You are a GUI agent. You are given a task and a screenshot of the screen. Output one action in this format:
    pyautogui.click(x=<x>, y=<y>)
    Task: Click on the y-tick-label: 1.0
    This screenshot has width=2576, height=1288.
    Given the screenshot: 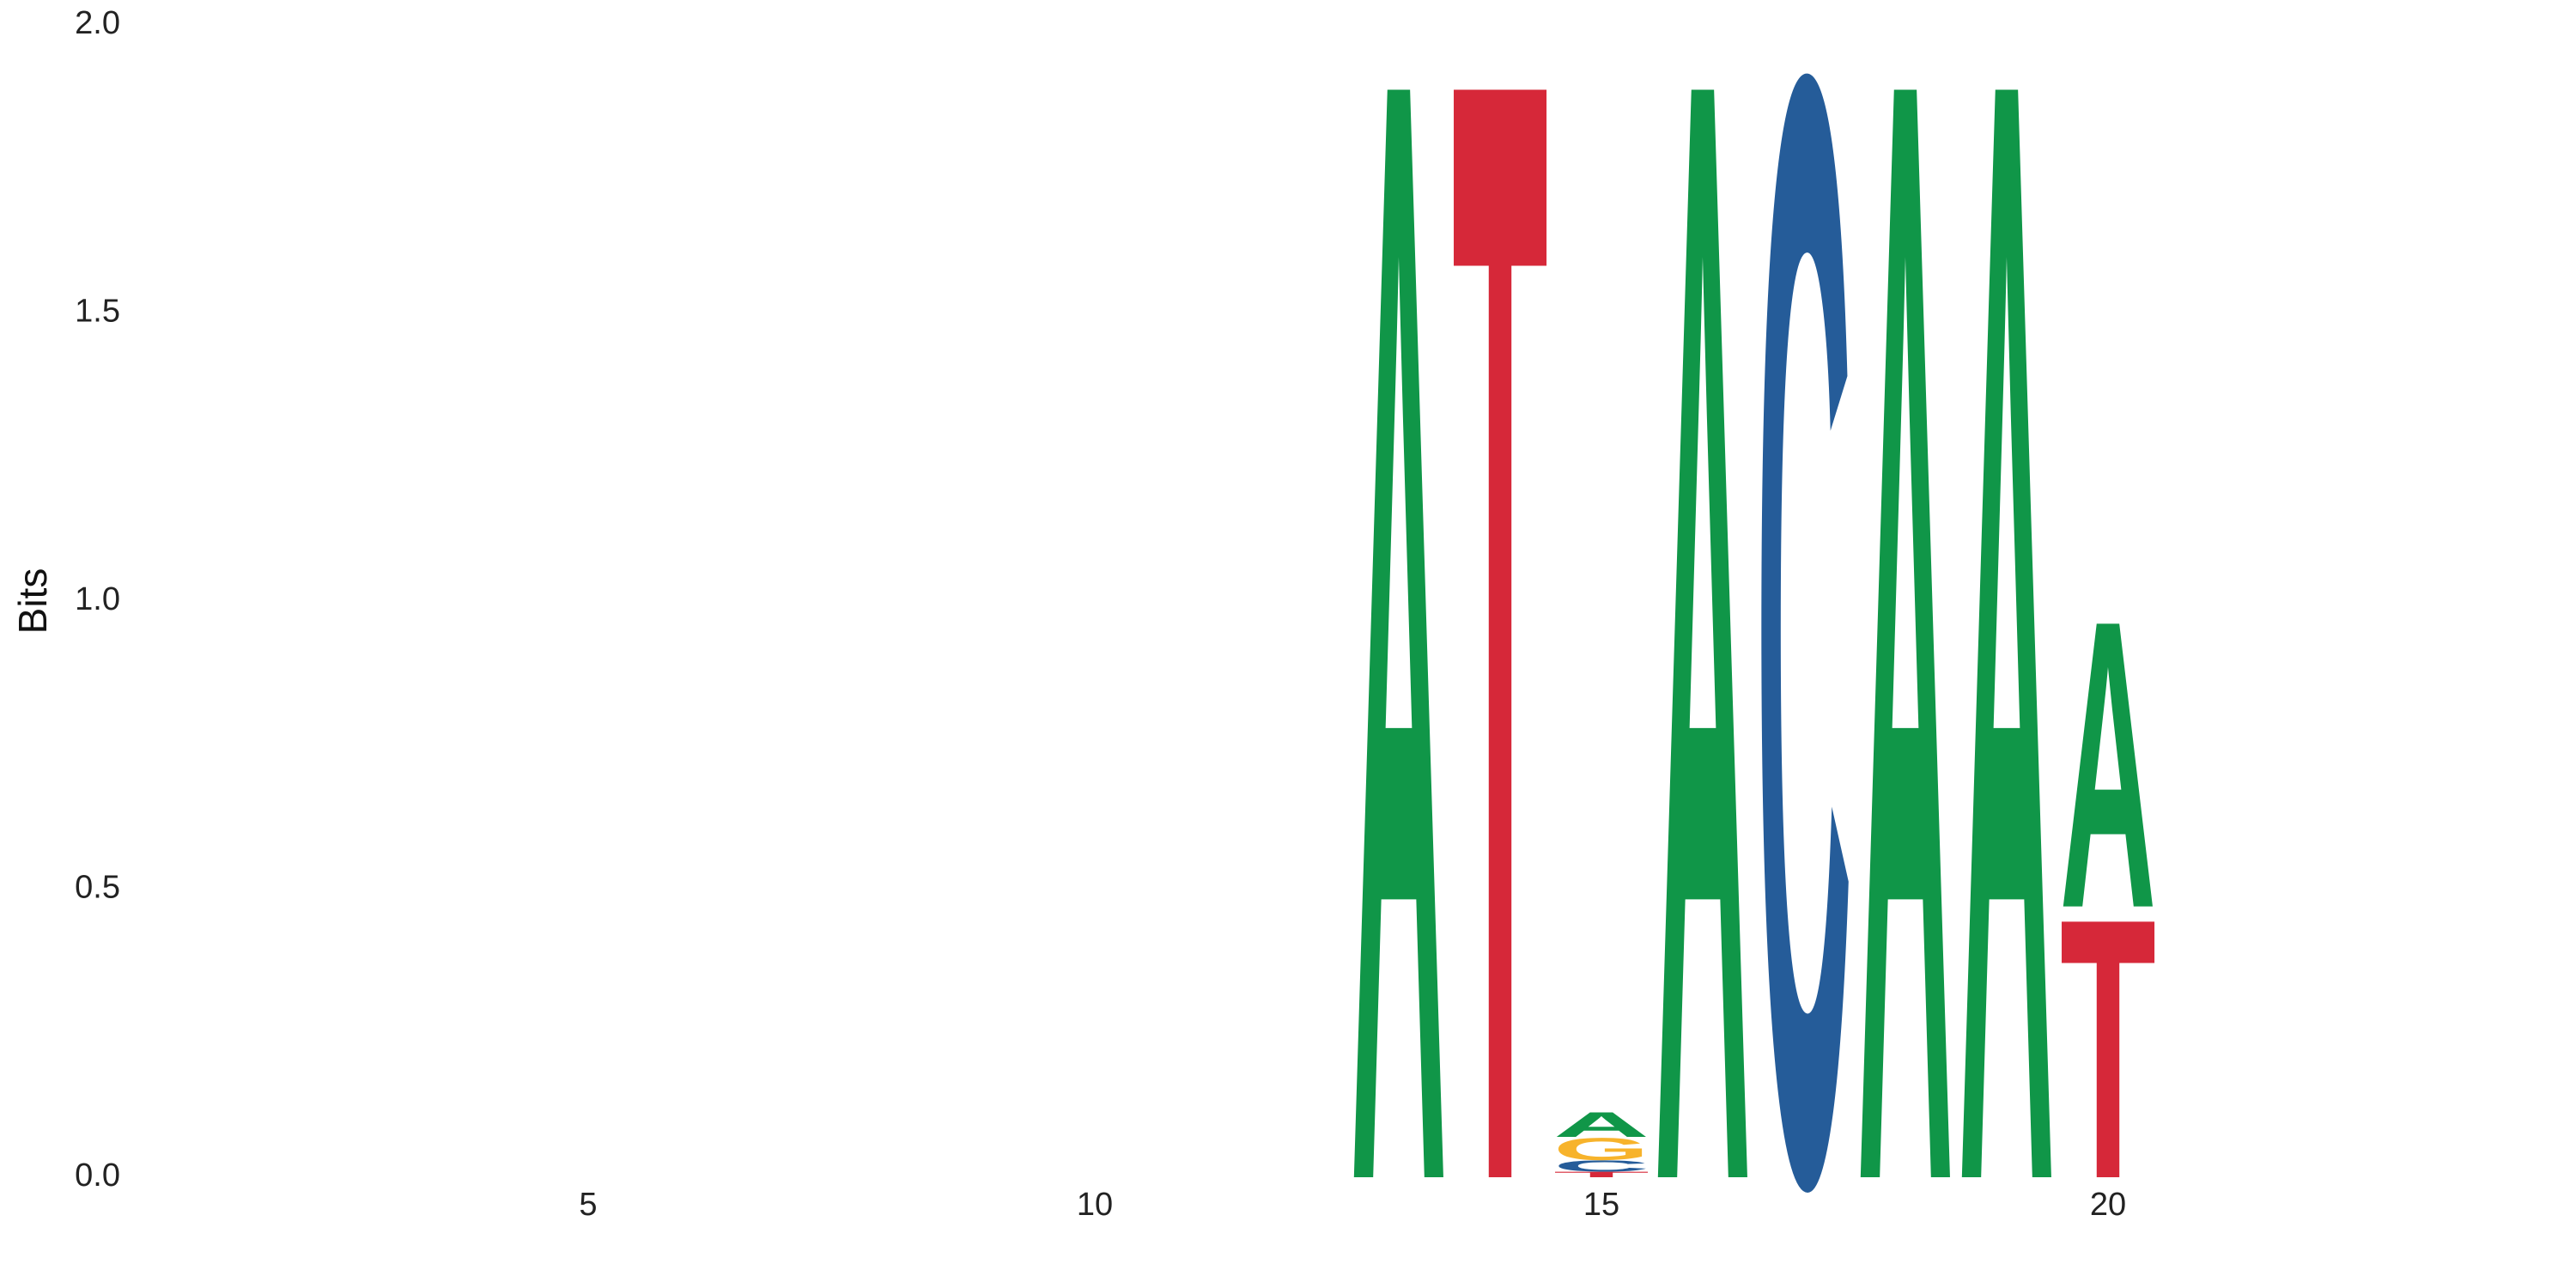 What is the action you would take?
    pyautogui.click(x=98, y=599)
    